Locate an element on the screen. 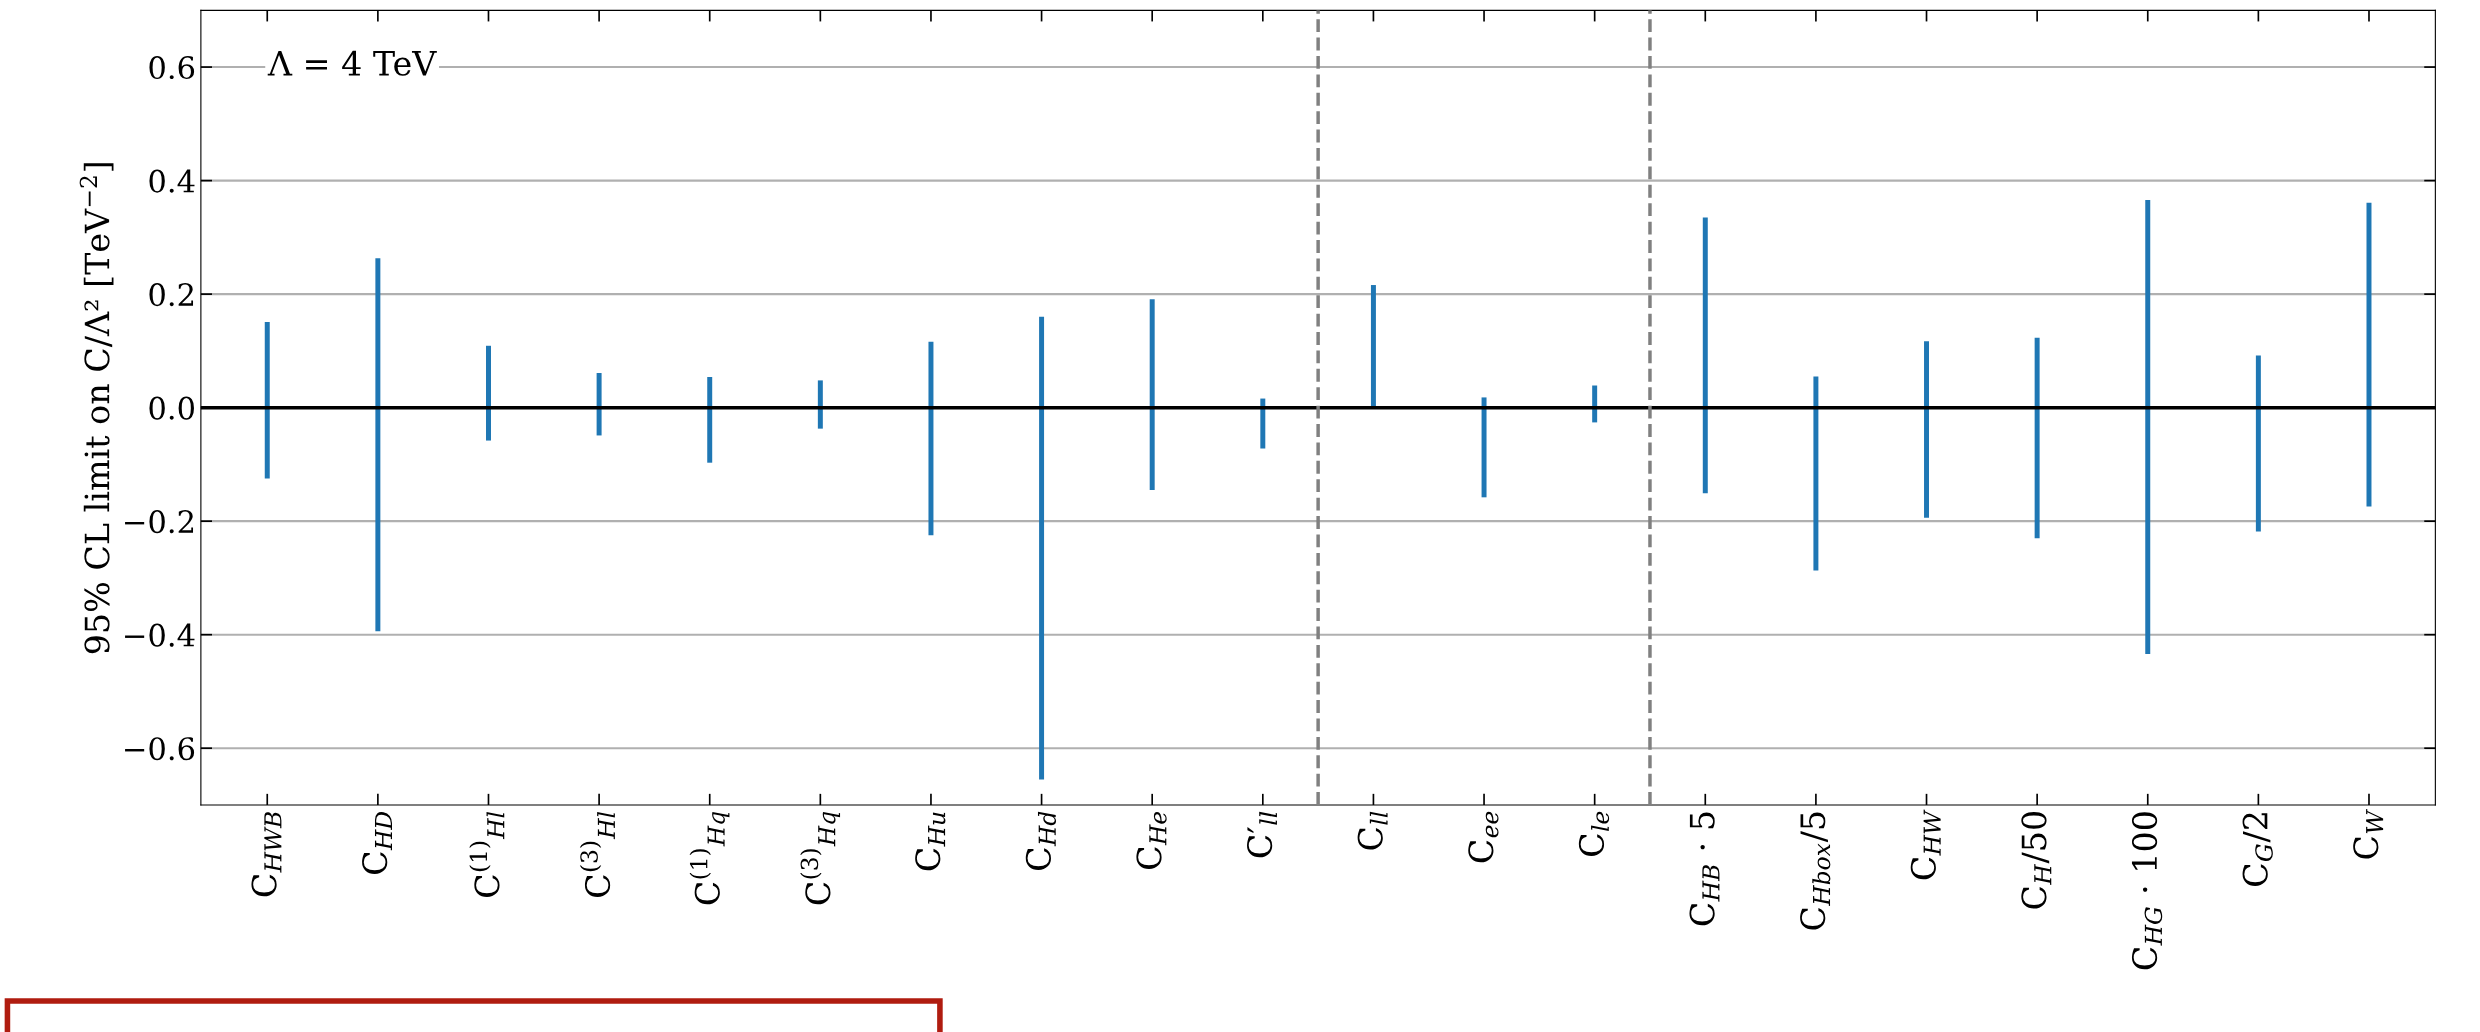 This screenshot has height=1032, width=2480. x-tick-label: C$^{(1)}$$_{Hq}$ is located at coordinates (709, 858).